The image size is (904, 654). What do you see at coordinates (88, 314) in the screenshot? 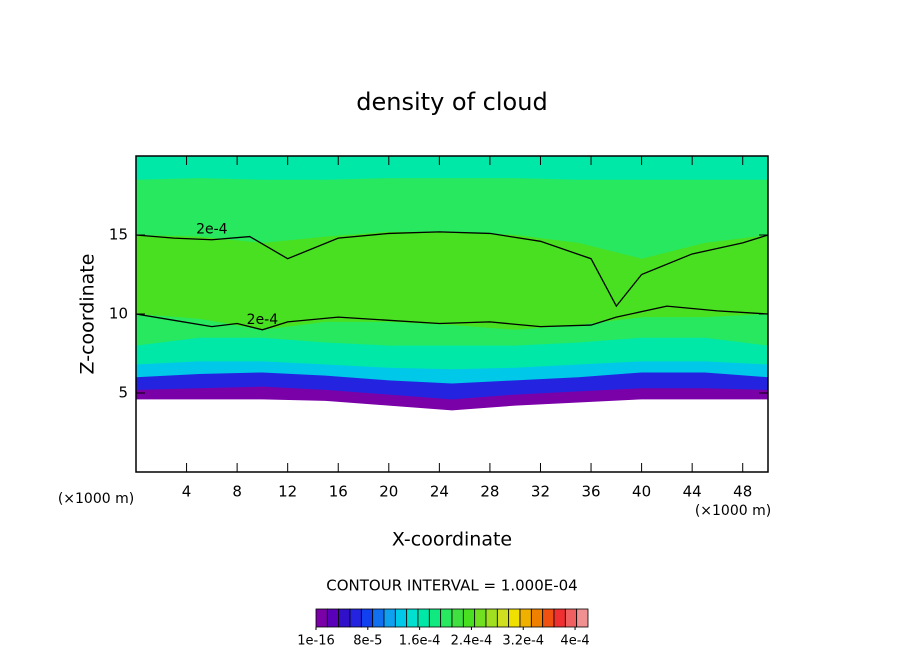
I see `y-axis-label: Z-coordinate` at bounding box center [88, 314].